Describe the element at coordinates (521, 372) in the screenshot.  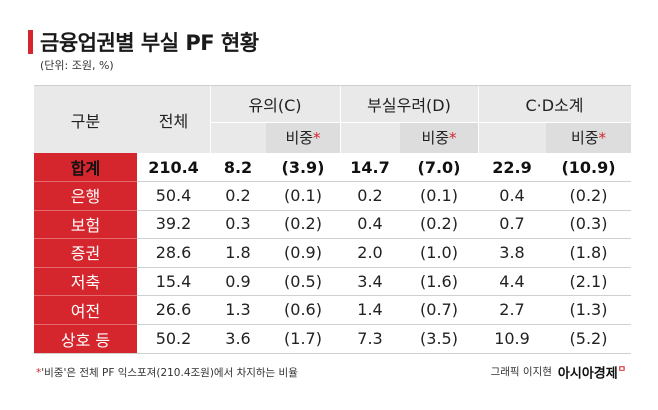
I see `credit-text: 그래픽 이지현` at that location.